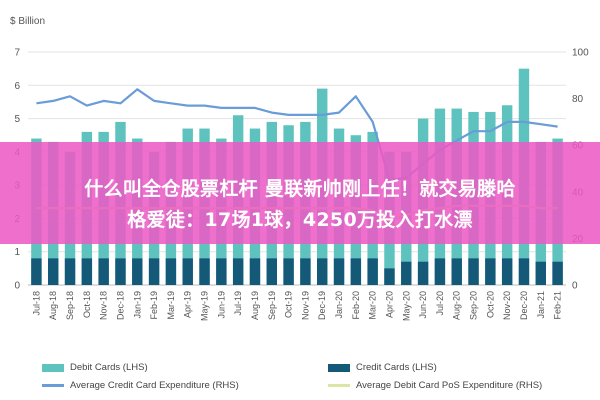  Describe the element at coordinates (396, 367) in the screenshot. I see `legend-label-credit: Credit Cards (LHS)` at that location.